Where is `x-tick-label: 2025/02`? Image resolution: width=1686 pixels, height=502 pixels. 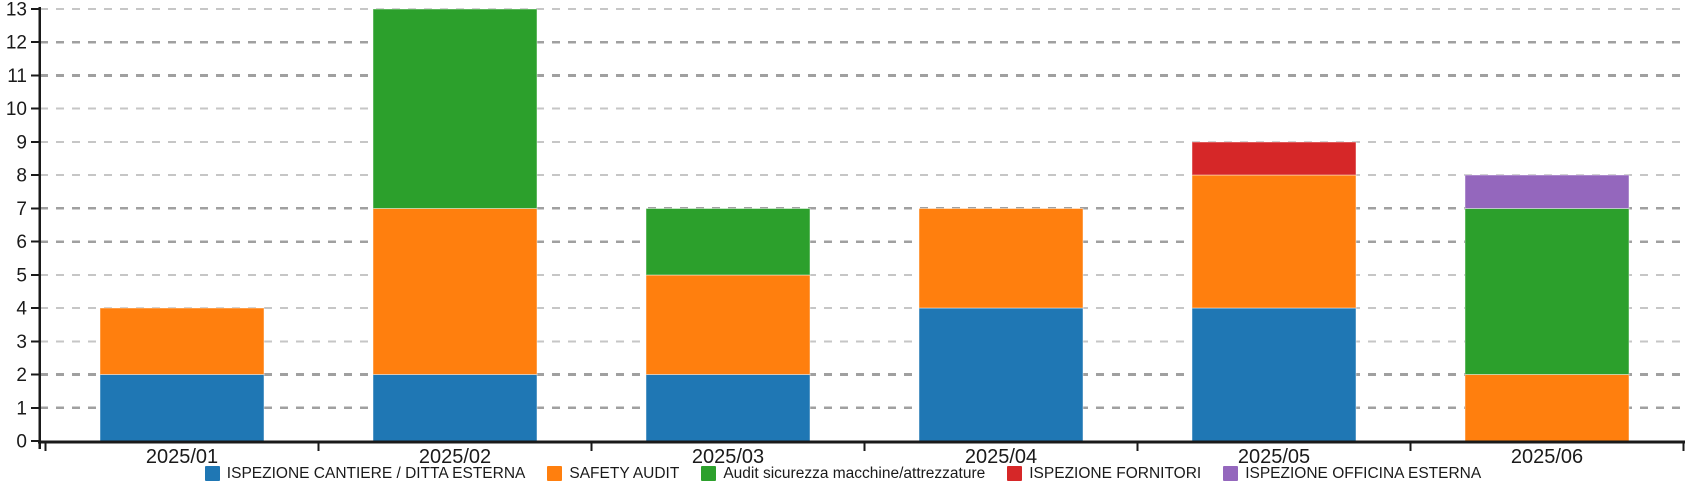 x-tick-label: 2025/02 is located at coordinates (455, 457).